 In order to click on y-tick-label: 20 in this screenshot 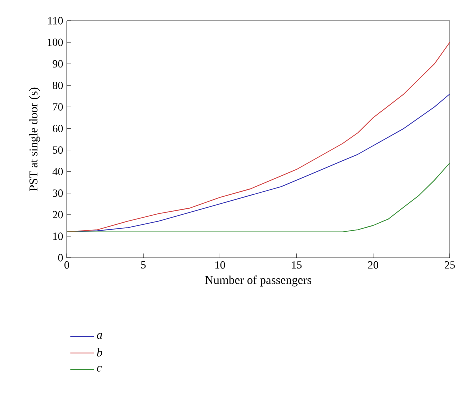, I will do `click(58, 215)`.